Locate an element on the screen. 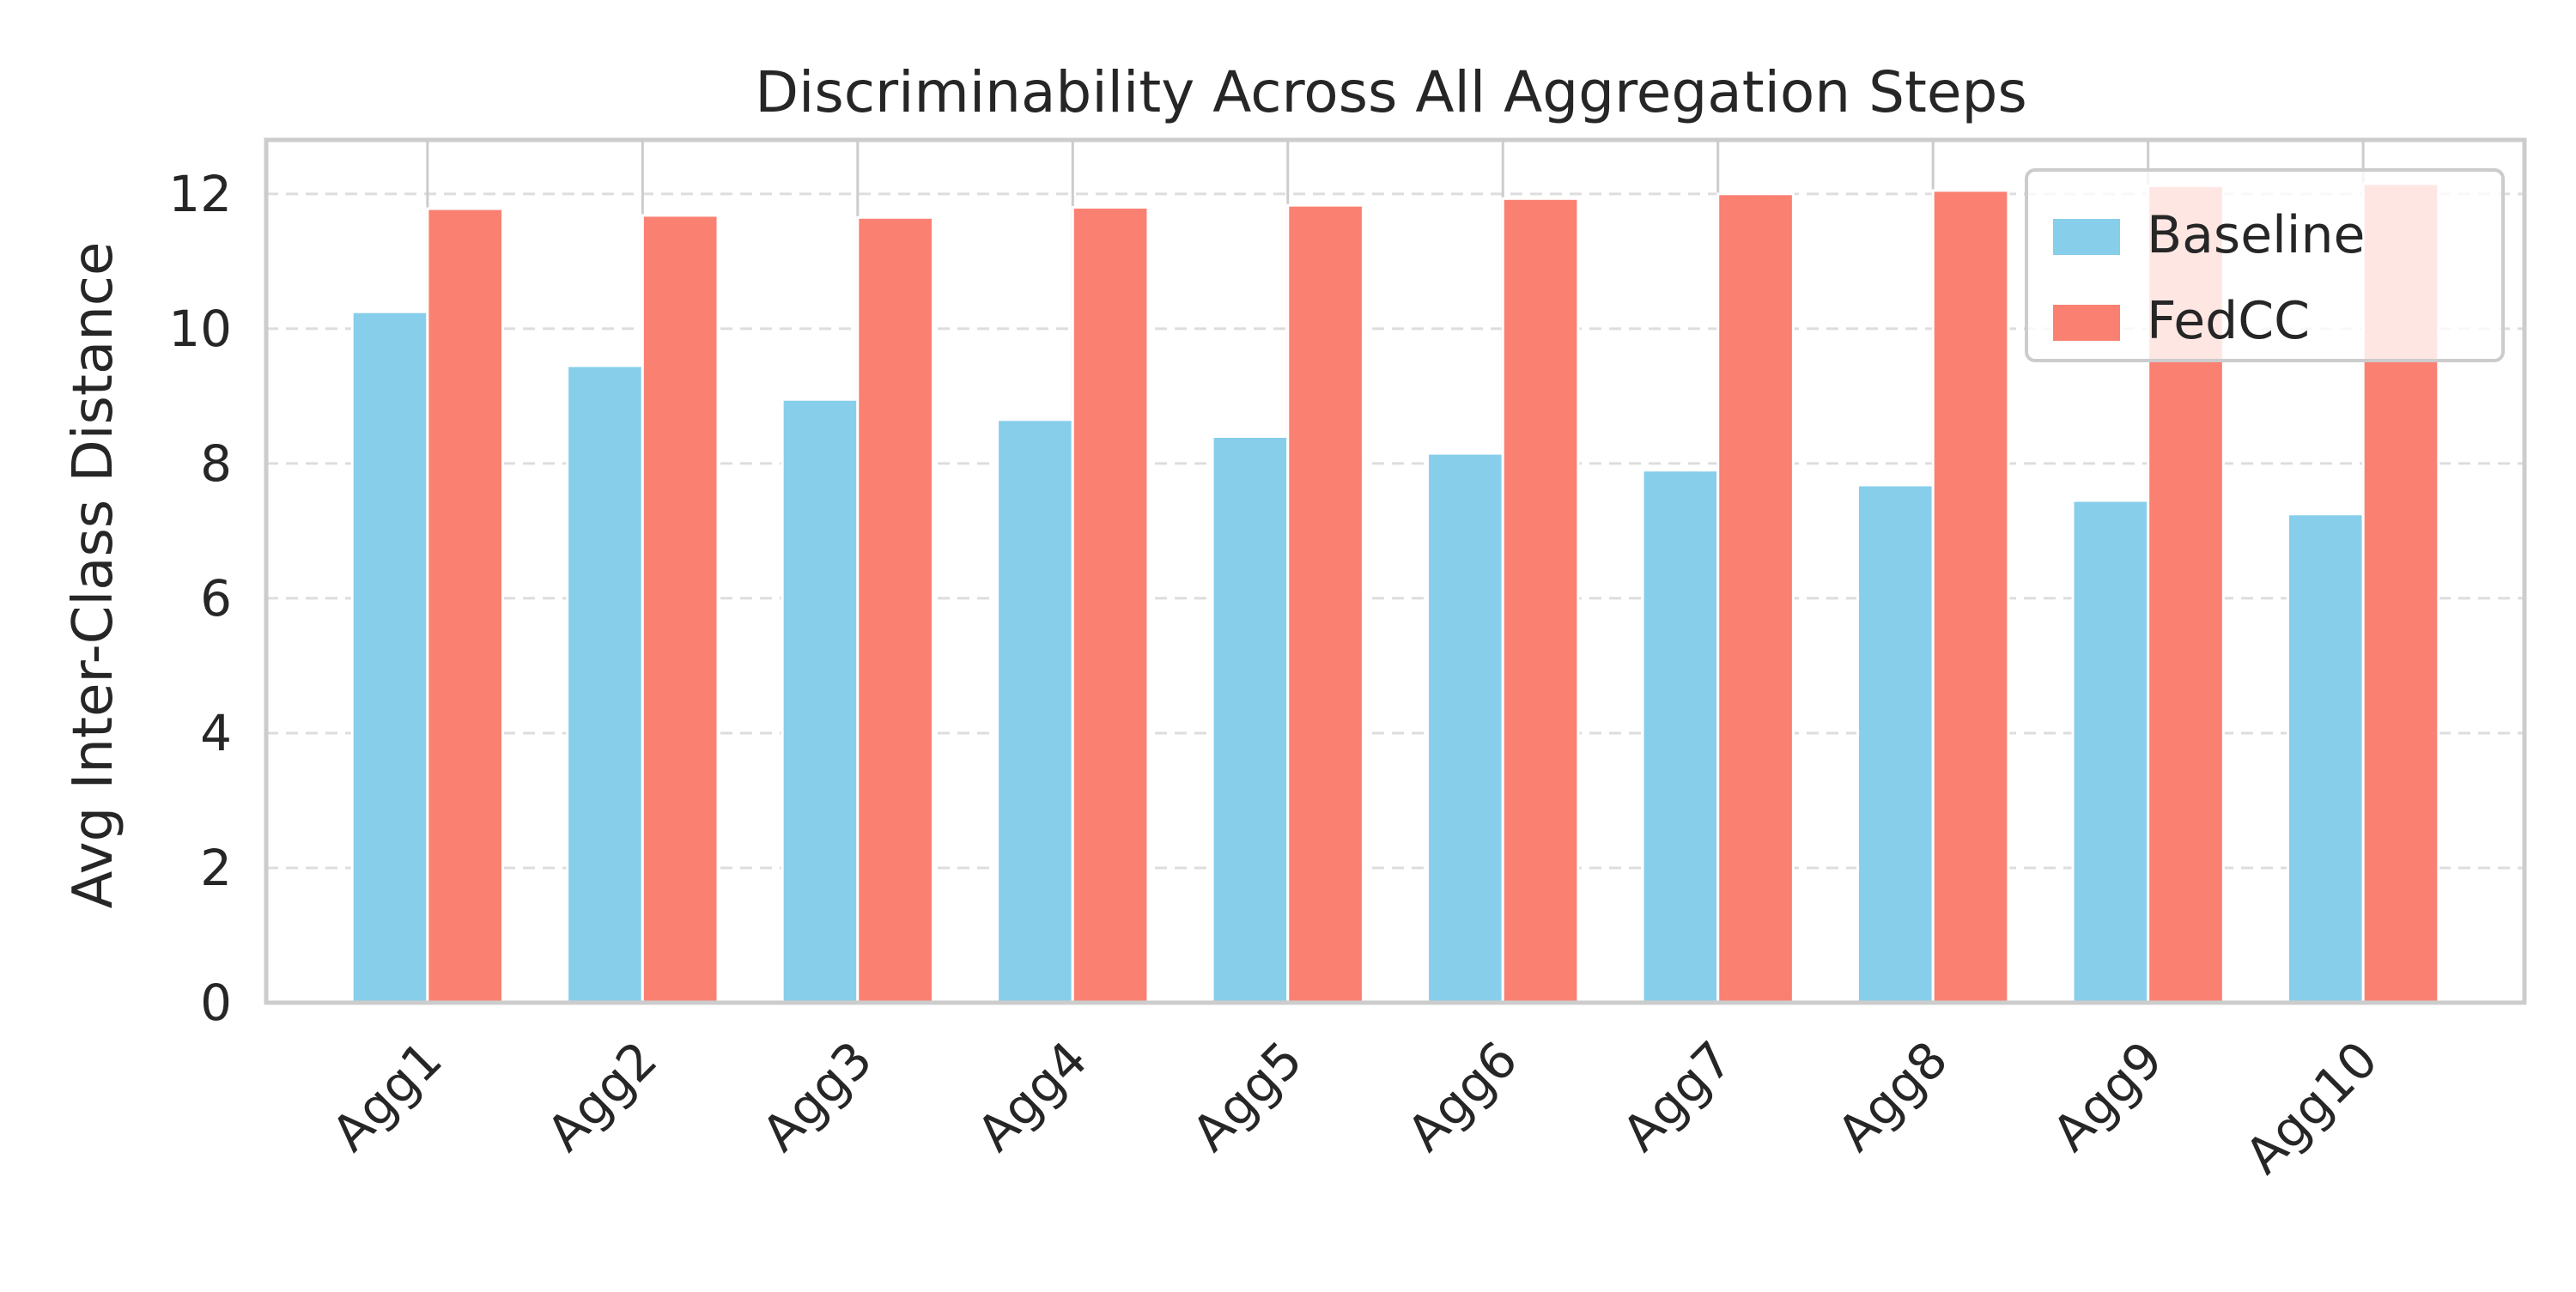 This screenshot has height=1292, width=2576. bar-baseline-agg2 is located at coordinates (605, 684).